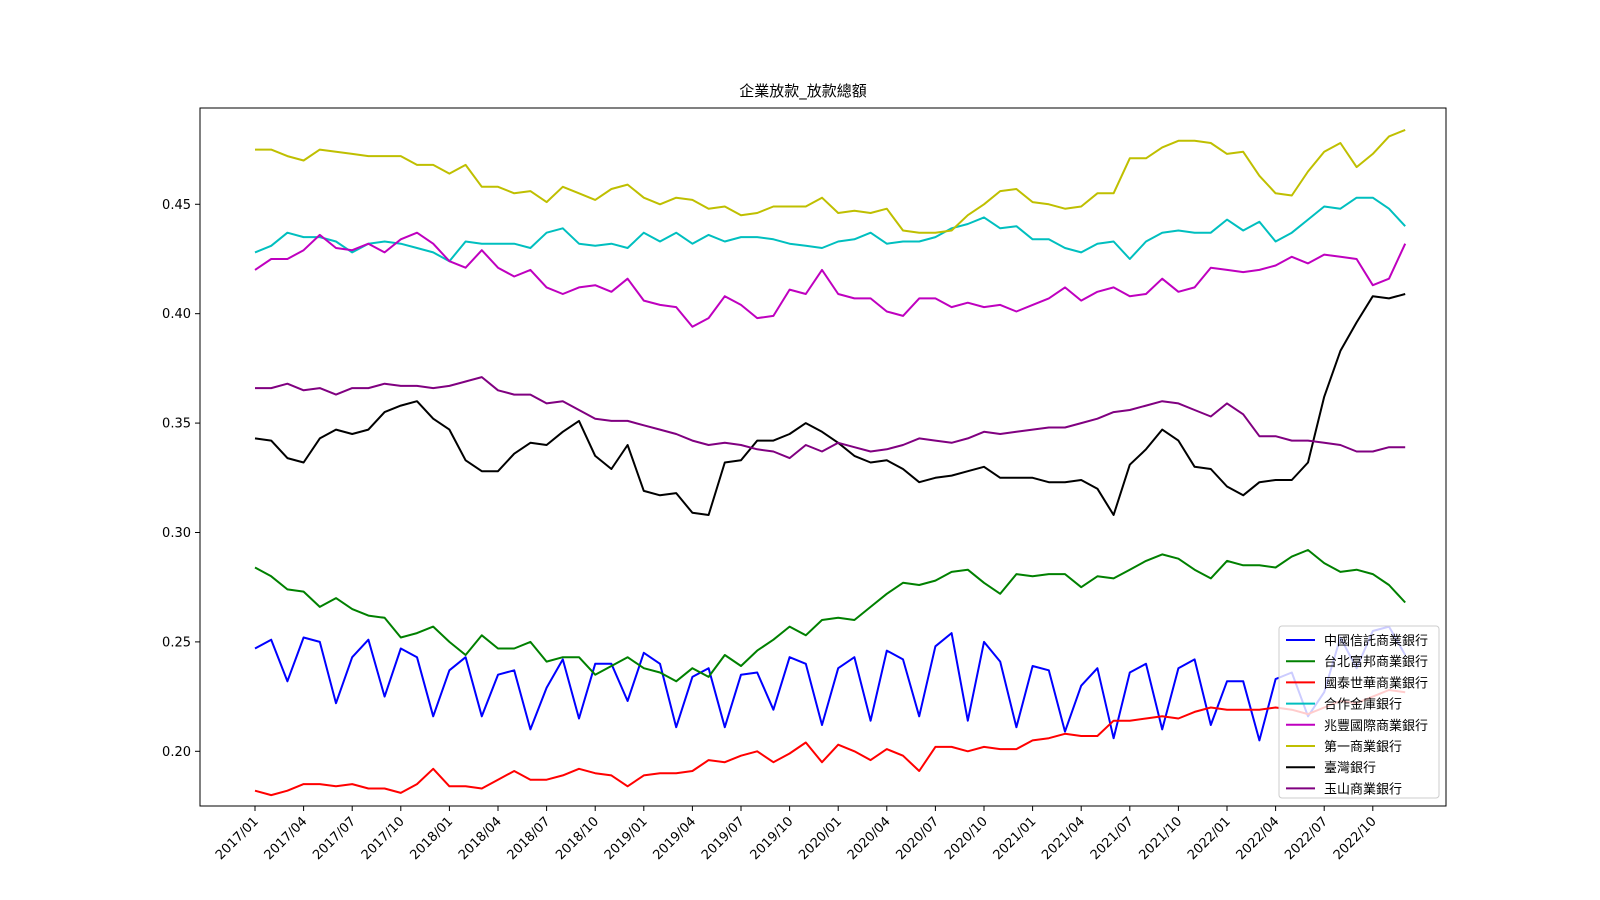 The width and height of the screenshot is (1600, 900). Describe the element at coordinates (1376, 726) in the screenshot. I see `legend-label: 兆豐國際商業銀行` at that location.